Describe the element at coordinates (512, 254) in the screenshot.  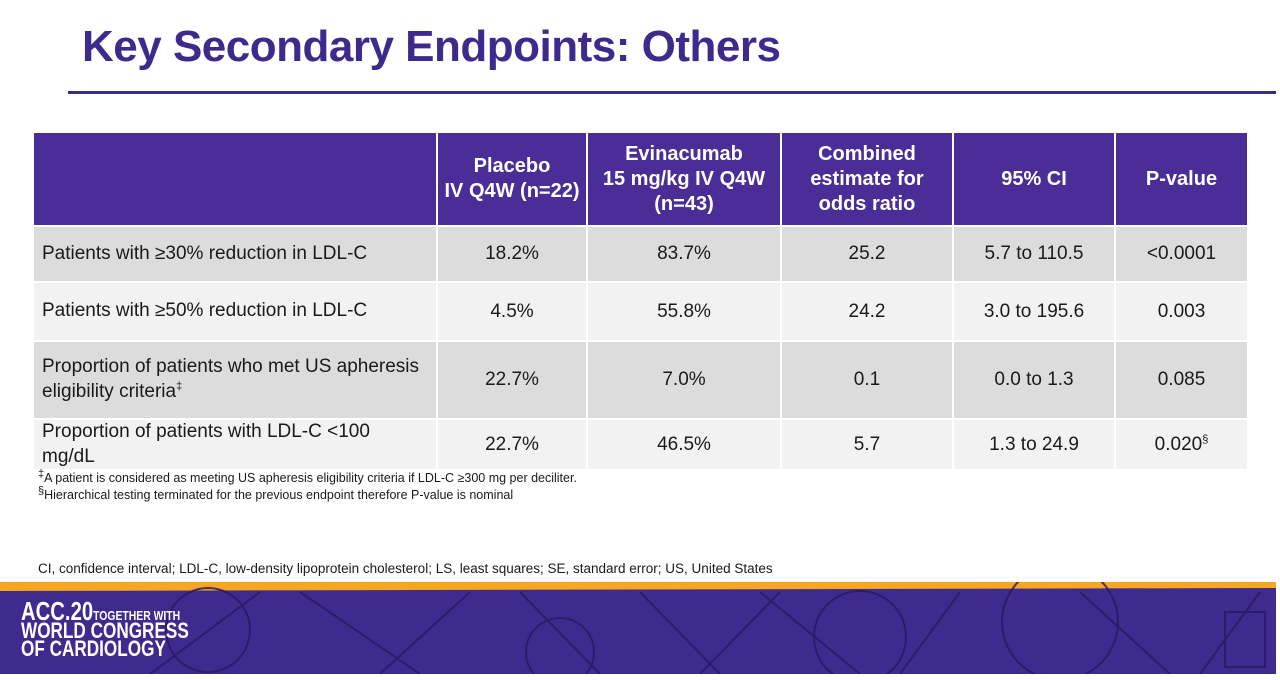
I see `cell-placebo: 18.2%` at that location.